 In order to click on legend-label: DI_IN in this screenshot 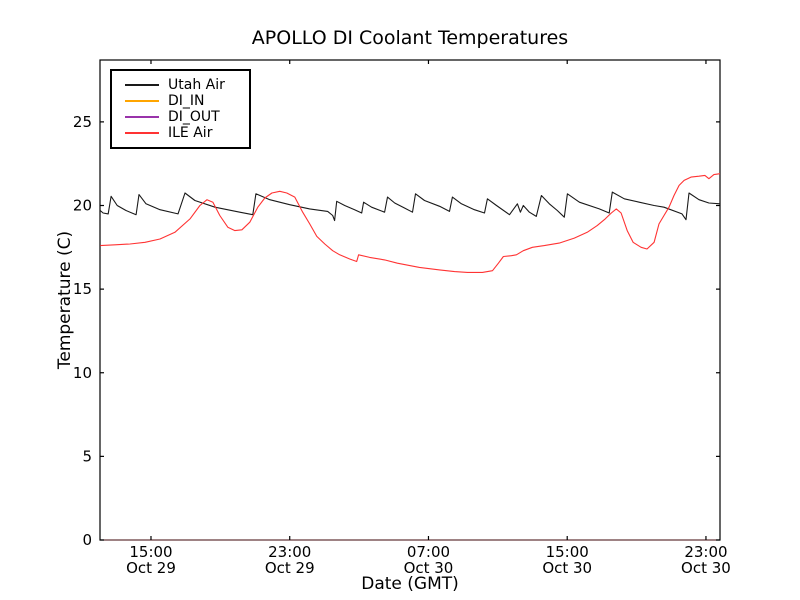, I will do `click(186, 101)`.